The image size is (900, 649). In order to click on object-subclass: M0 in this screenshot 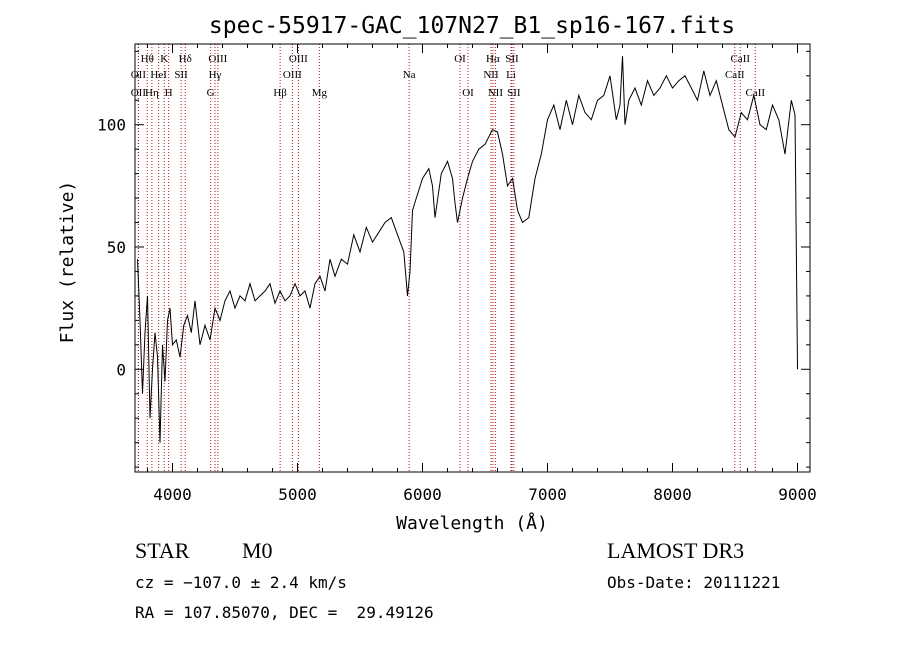, I will do `click(257, 550)`.